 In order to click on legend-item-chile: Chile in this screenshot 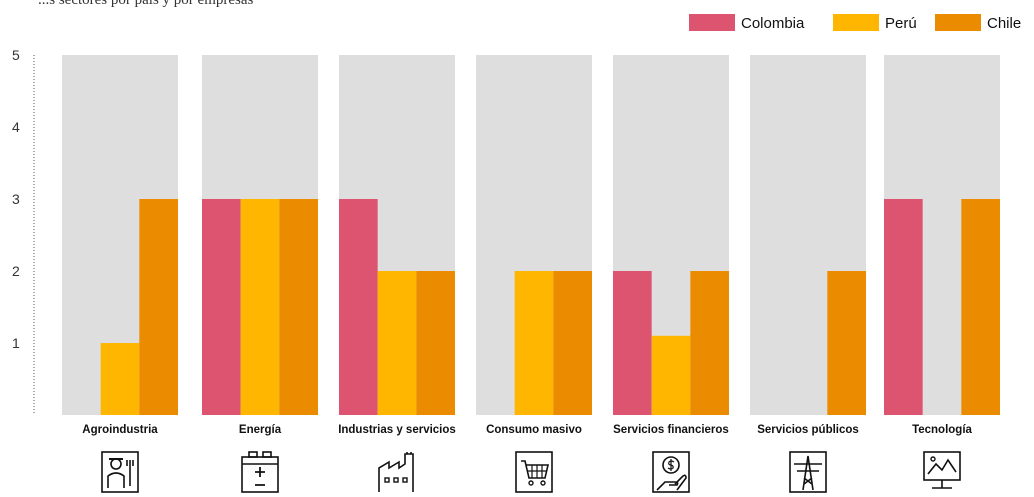, I will do `click(978, 23)`.